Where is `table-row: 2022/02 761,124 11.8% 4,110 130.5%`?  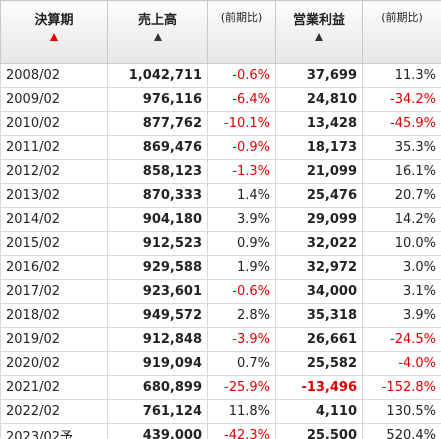 table-row: 2022/02 761,124 11.8% 4,110 130.5% is located at coordinates (220, 411).